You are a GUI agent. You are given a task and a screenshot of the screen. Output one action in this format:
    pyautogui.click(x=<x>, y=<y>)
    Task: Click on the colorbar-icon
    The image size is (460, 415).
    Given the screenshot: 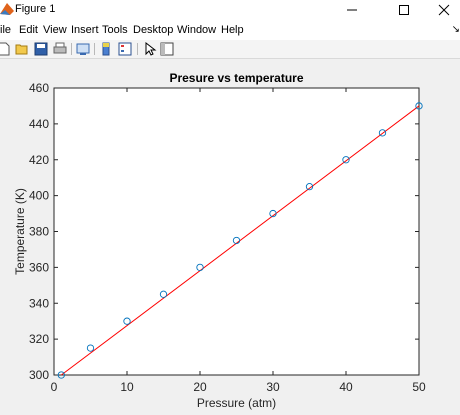 What is the action you would take?
    pyautogui.click(x=106, y=49)
    